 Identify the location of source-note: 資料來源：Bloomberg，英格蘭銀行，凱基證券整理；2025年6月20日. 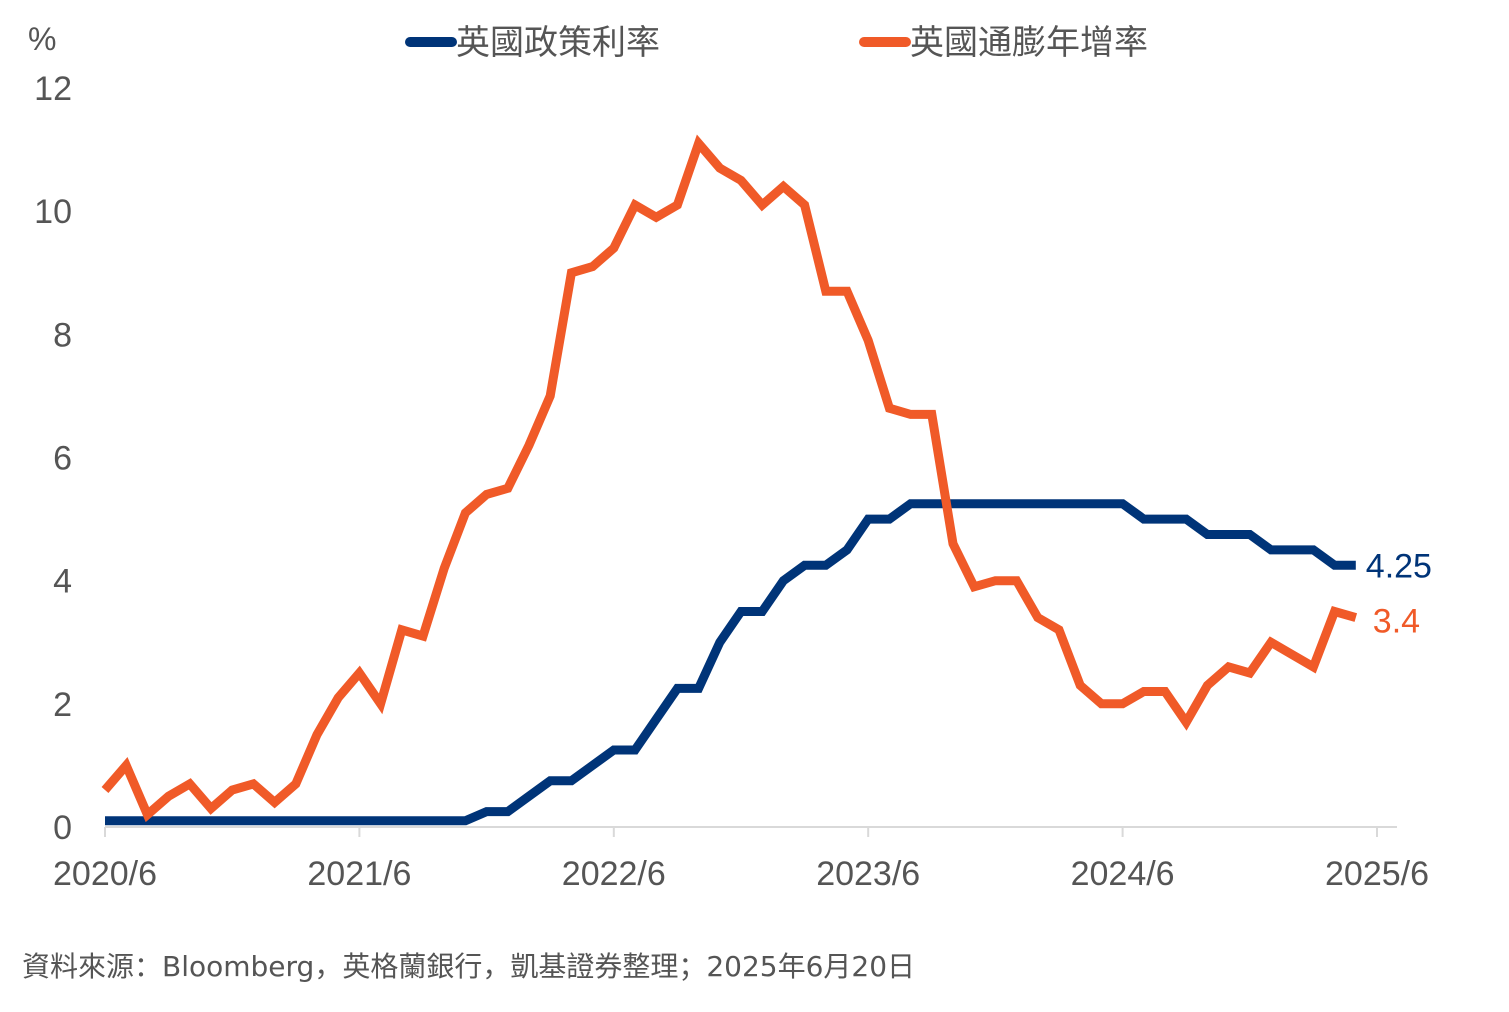
(469, 966).